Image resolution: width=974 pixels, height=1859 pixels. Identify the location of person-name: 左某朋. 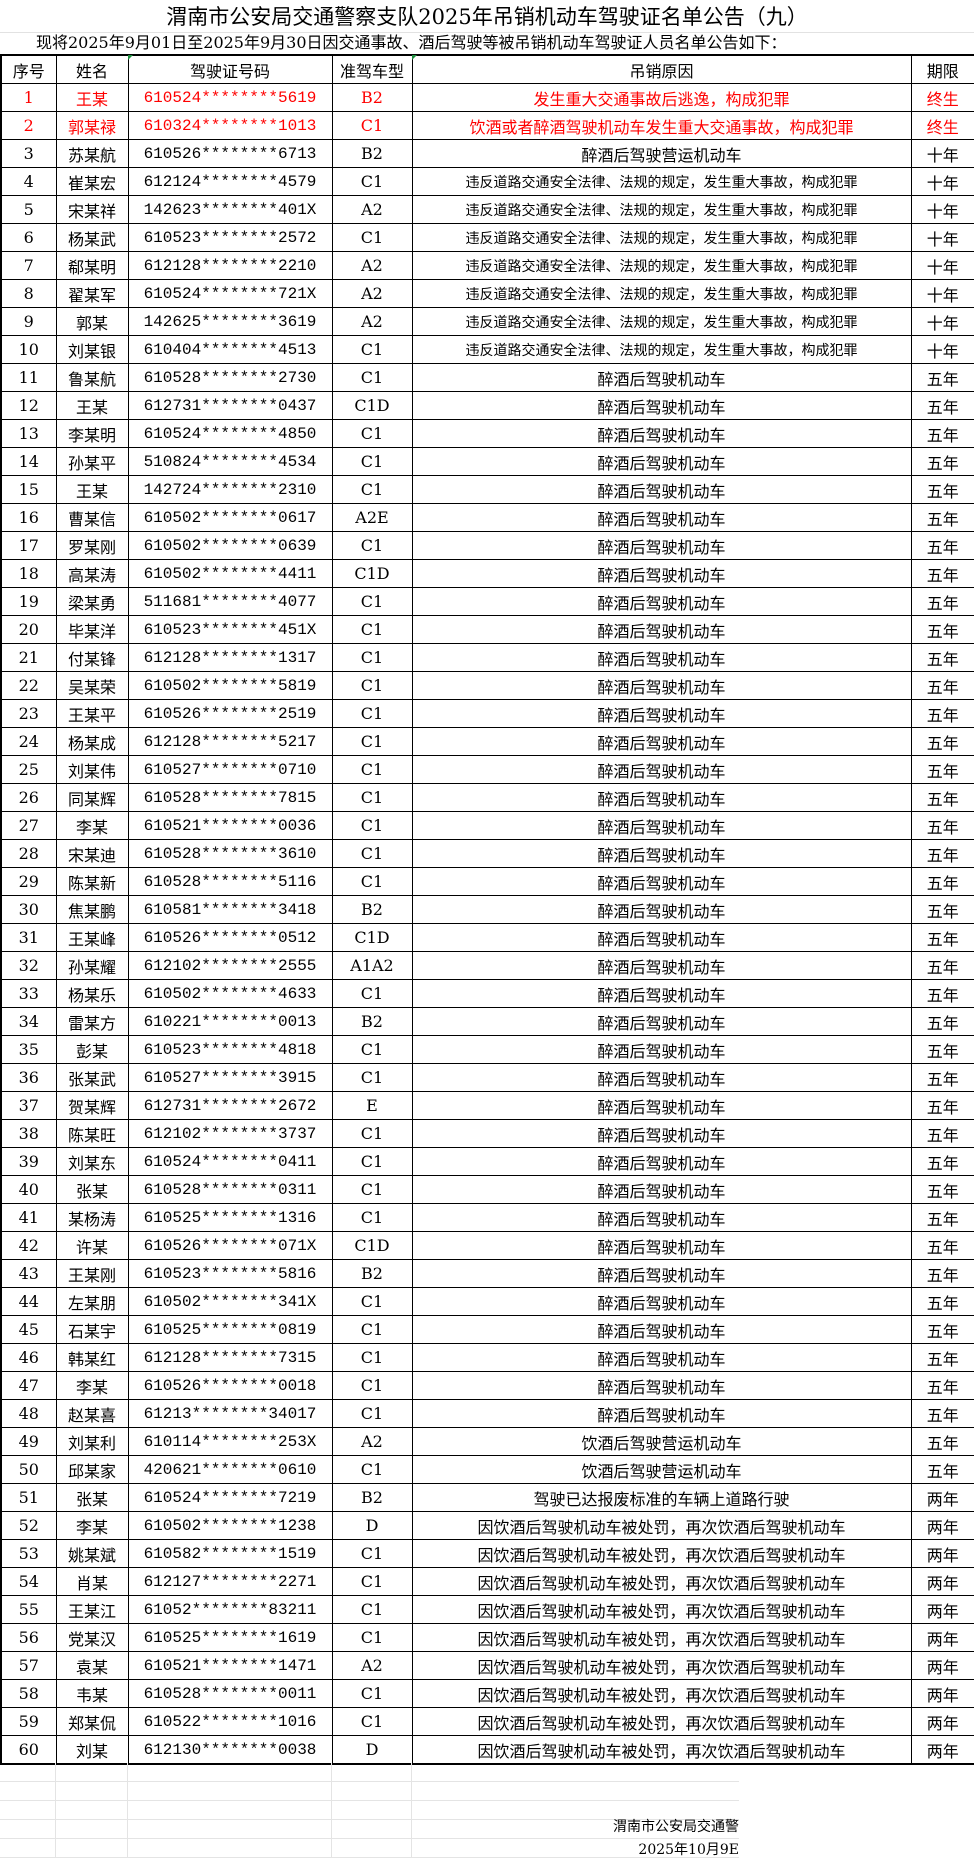
(92, 1301).